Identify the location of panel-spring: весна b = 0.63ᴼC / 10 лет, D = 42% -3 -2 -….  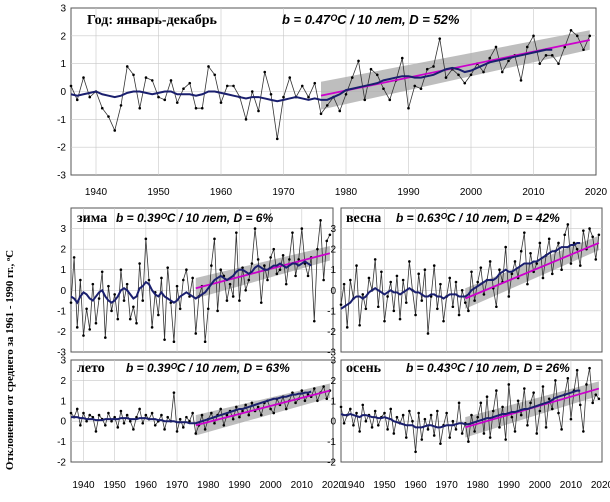
(465, 283).